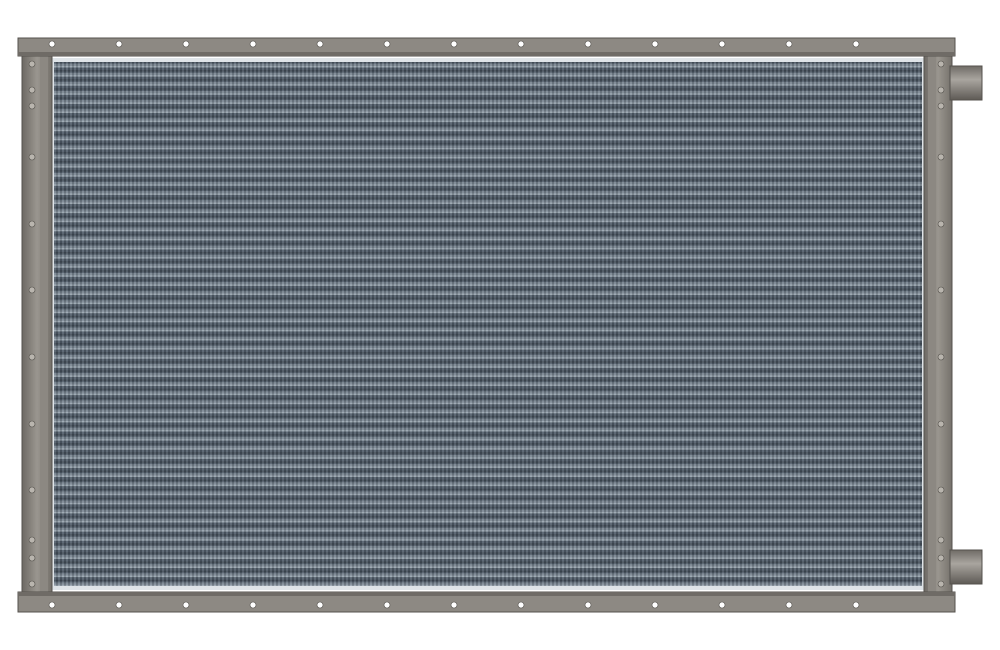 The width and height of the screenshot is (1000, 650). Describe the element at coordinates (966, 83) in the screenshot. I see `inlet-pipe` at that location.